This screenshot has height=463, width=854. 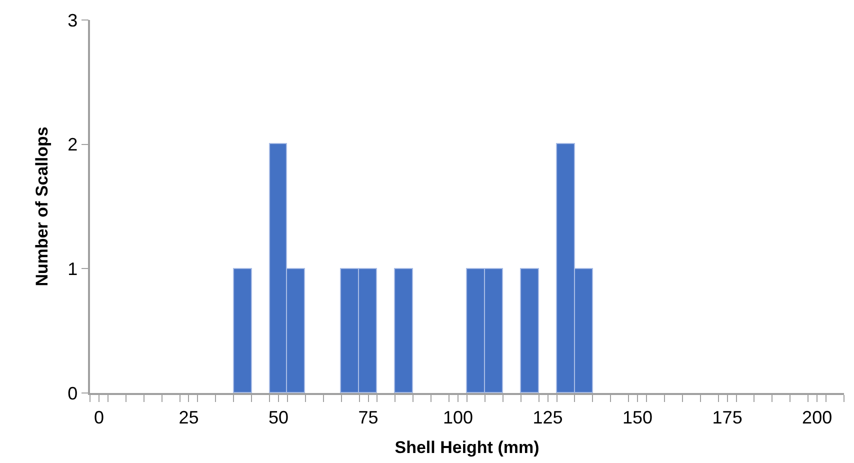 What do you see at coordinates (458, 417) in the screenshot?
I see `x-tick-label: 100` at bounding box center [458, 417].